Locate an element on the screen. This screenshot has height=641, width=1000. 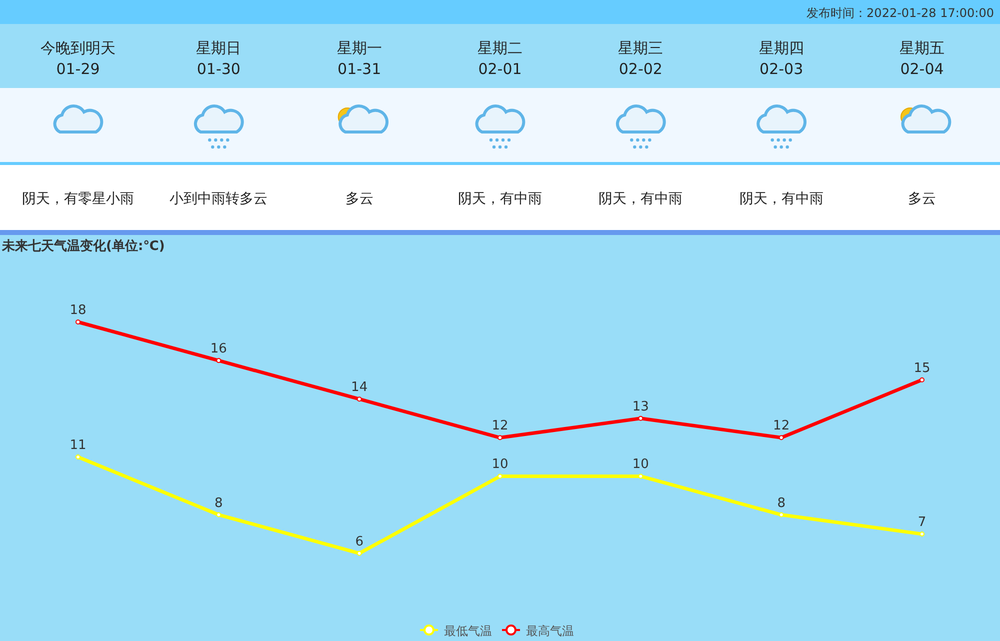
text: 小到中雨转多云 is located at coordinates (219, 199).